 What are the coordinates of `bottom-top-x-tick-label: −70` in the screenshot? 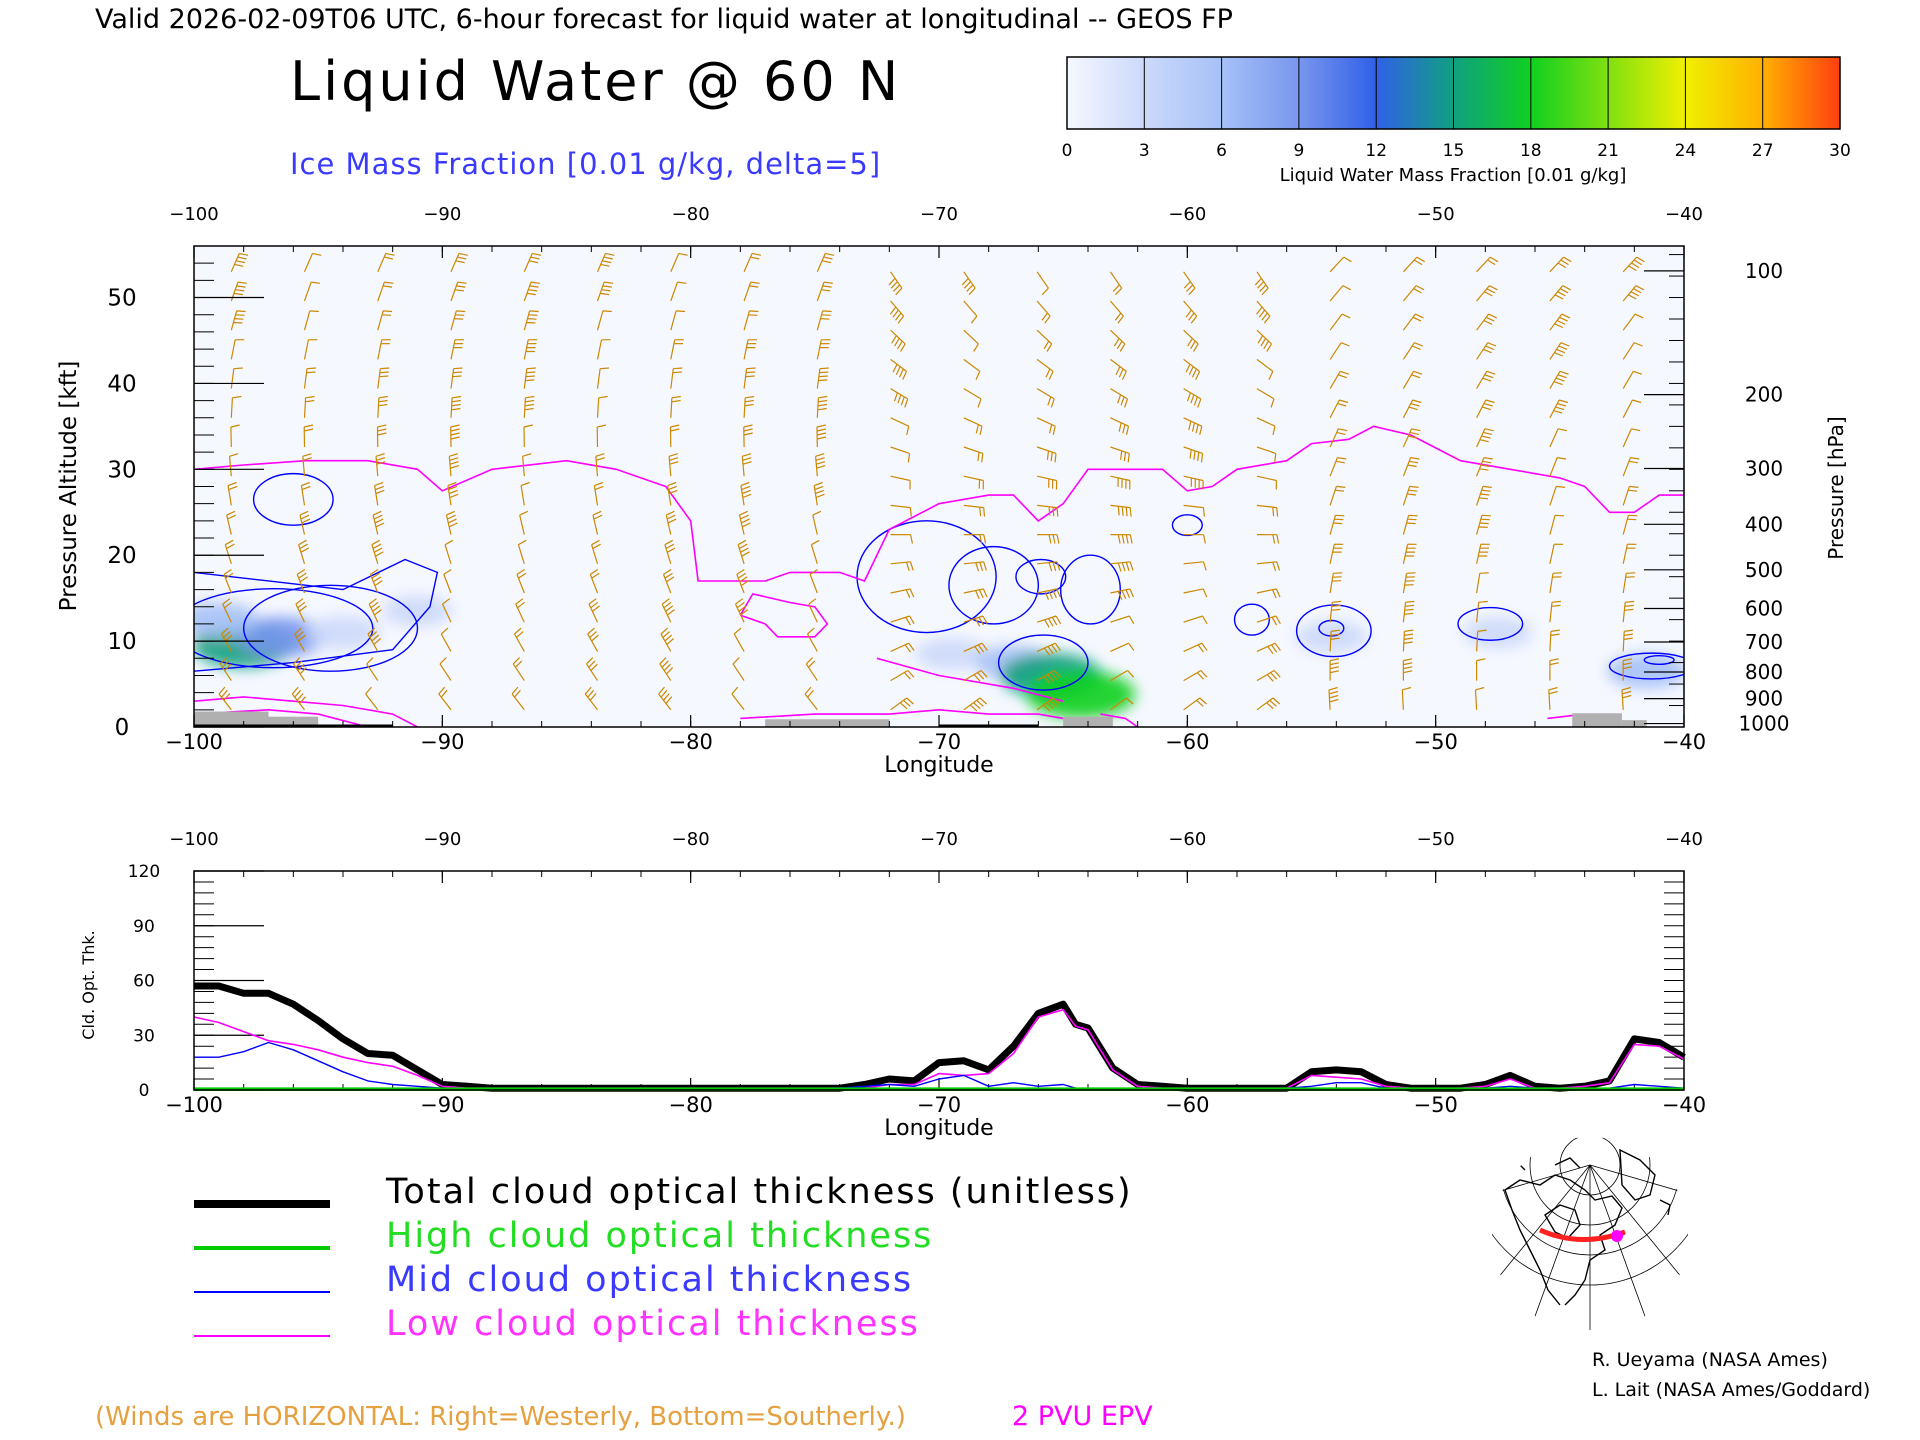 It's located at (939, 839).